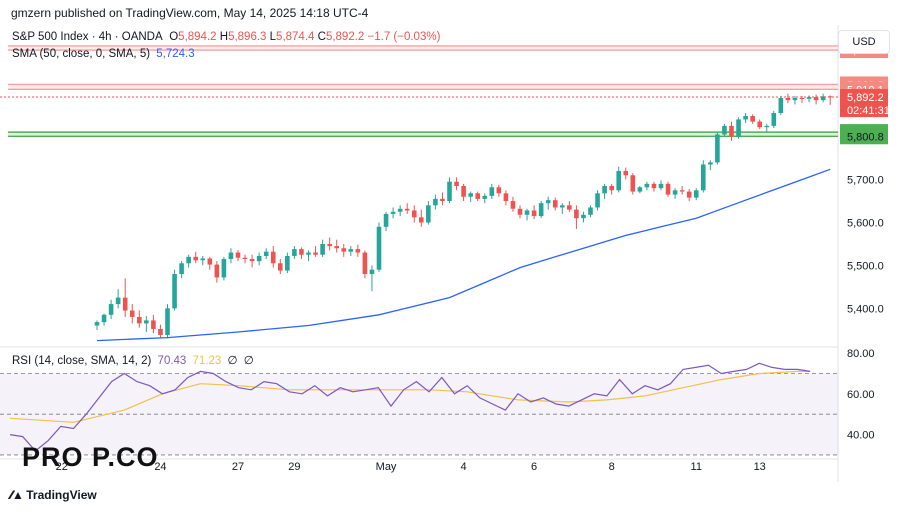  What do you see at coordinates (53, 495) in the screenshot?
I see `tradingview-footer: ⁄⁄▲ TradingView` at bounding box center [53, 495].